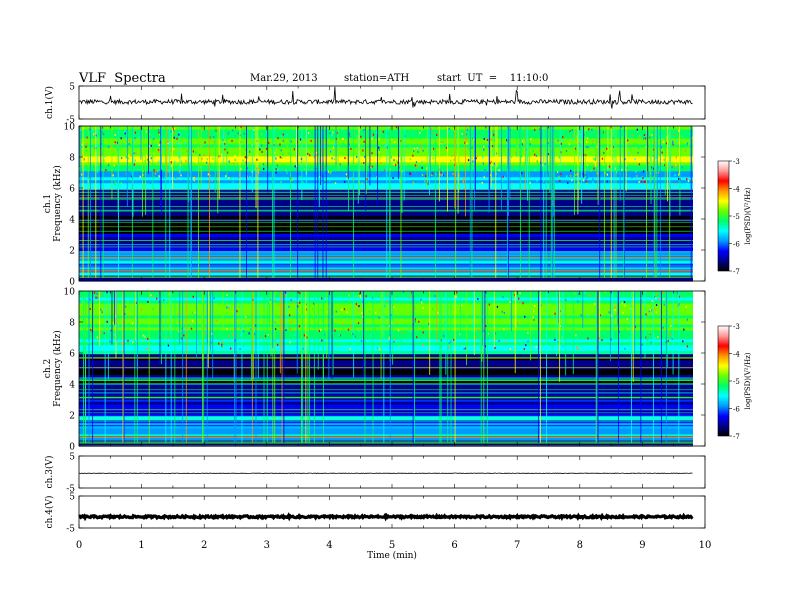 Image resolution: width=792 pixels, height=612 pixels. What do you see at coordinates (284, 78) in the screenshot?
I see `date-label: Mar.29, 2013` at bounding box center [284, 78].